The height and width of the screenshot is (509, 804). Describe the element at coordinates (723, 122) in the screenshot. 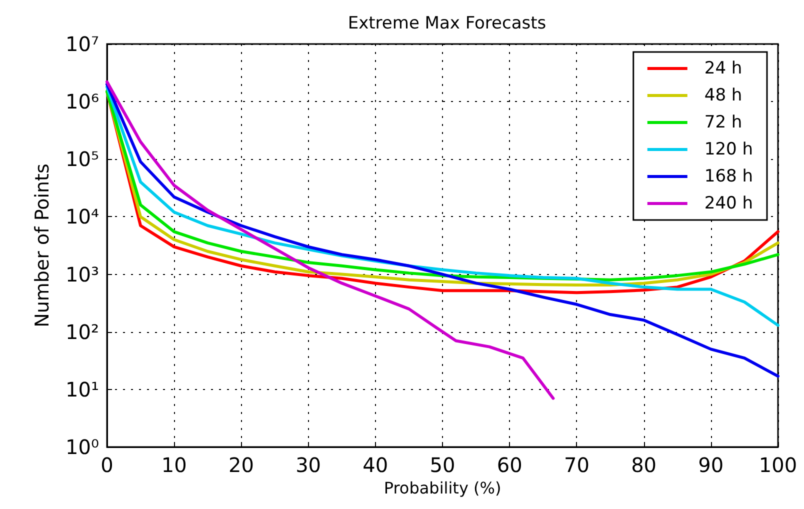

I see `legend-label: 72 h` at that location.